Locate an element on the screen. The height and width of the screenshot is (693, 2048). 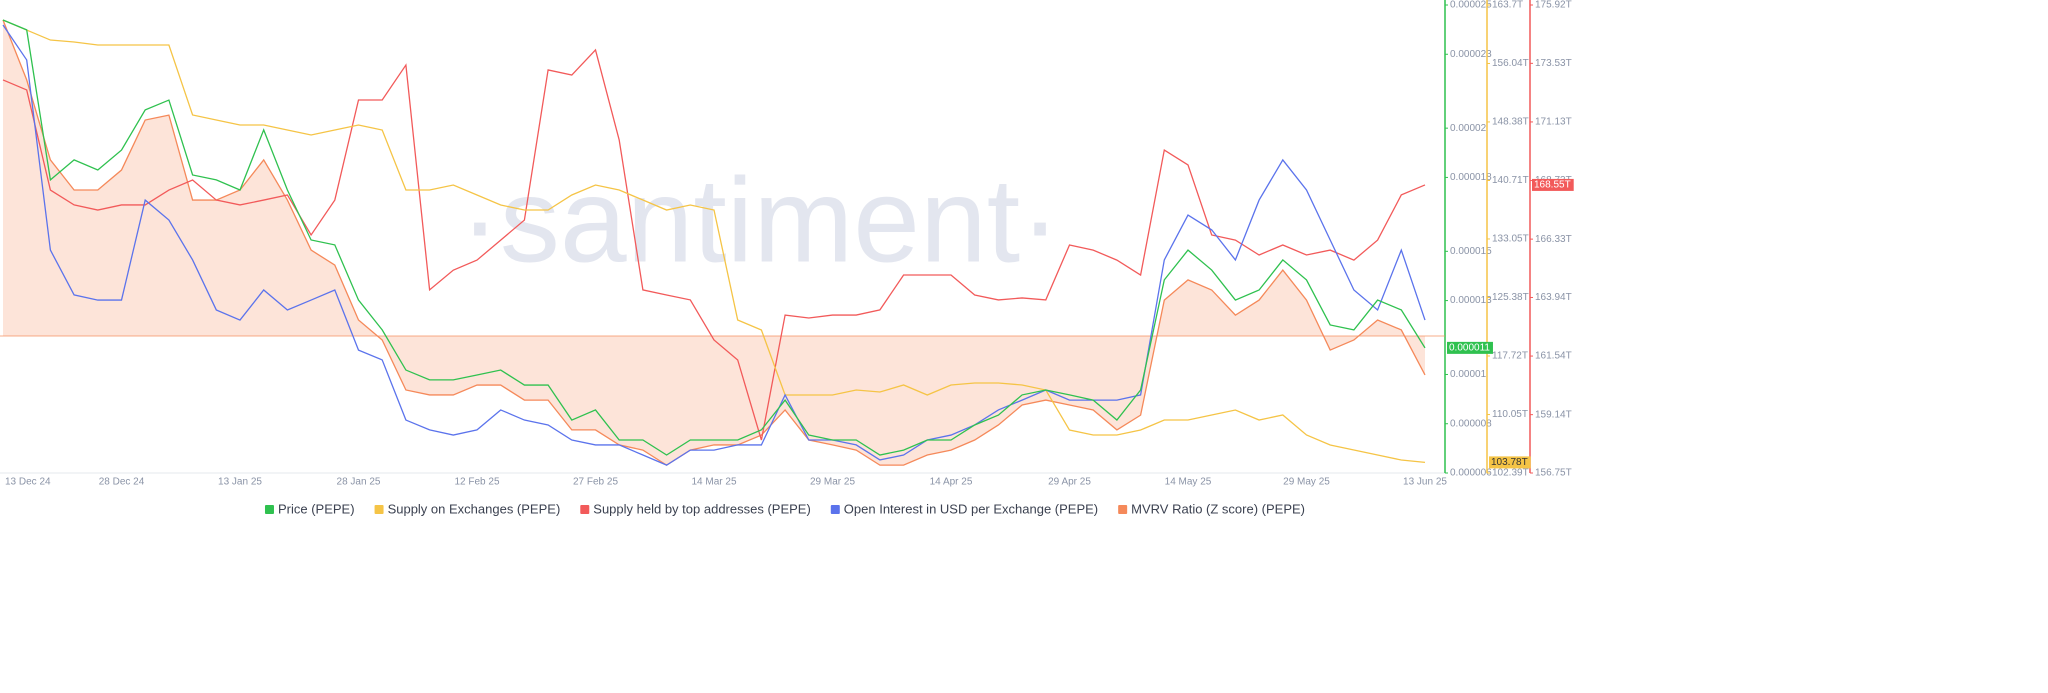
watermark: ·santiment· is located at coordinates (760, 221).